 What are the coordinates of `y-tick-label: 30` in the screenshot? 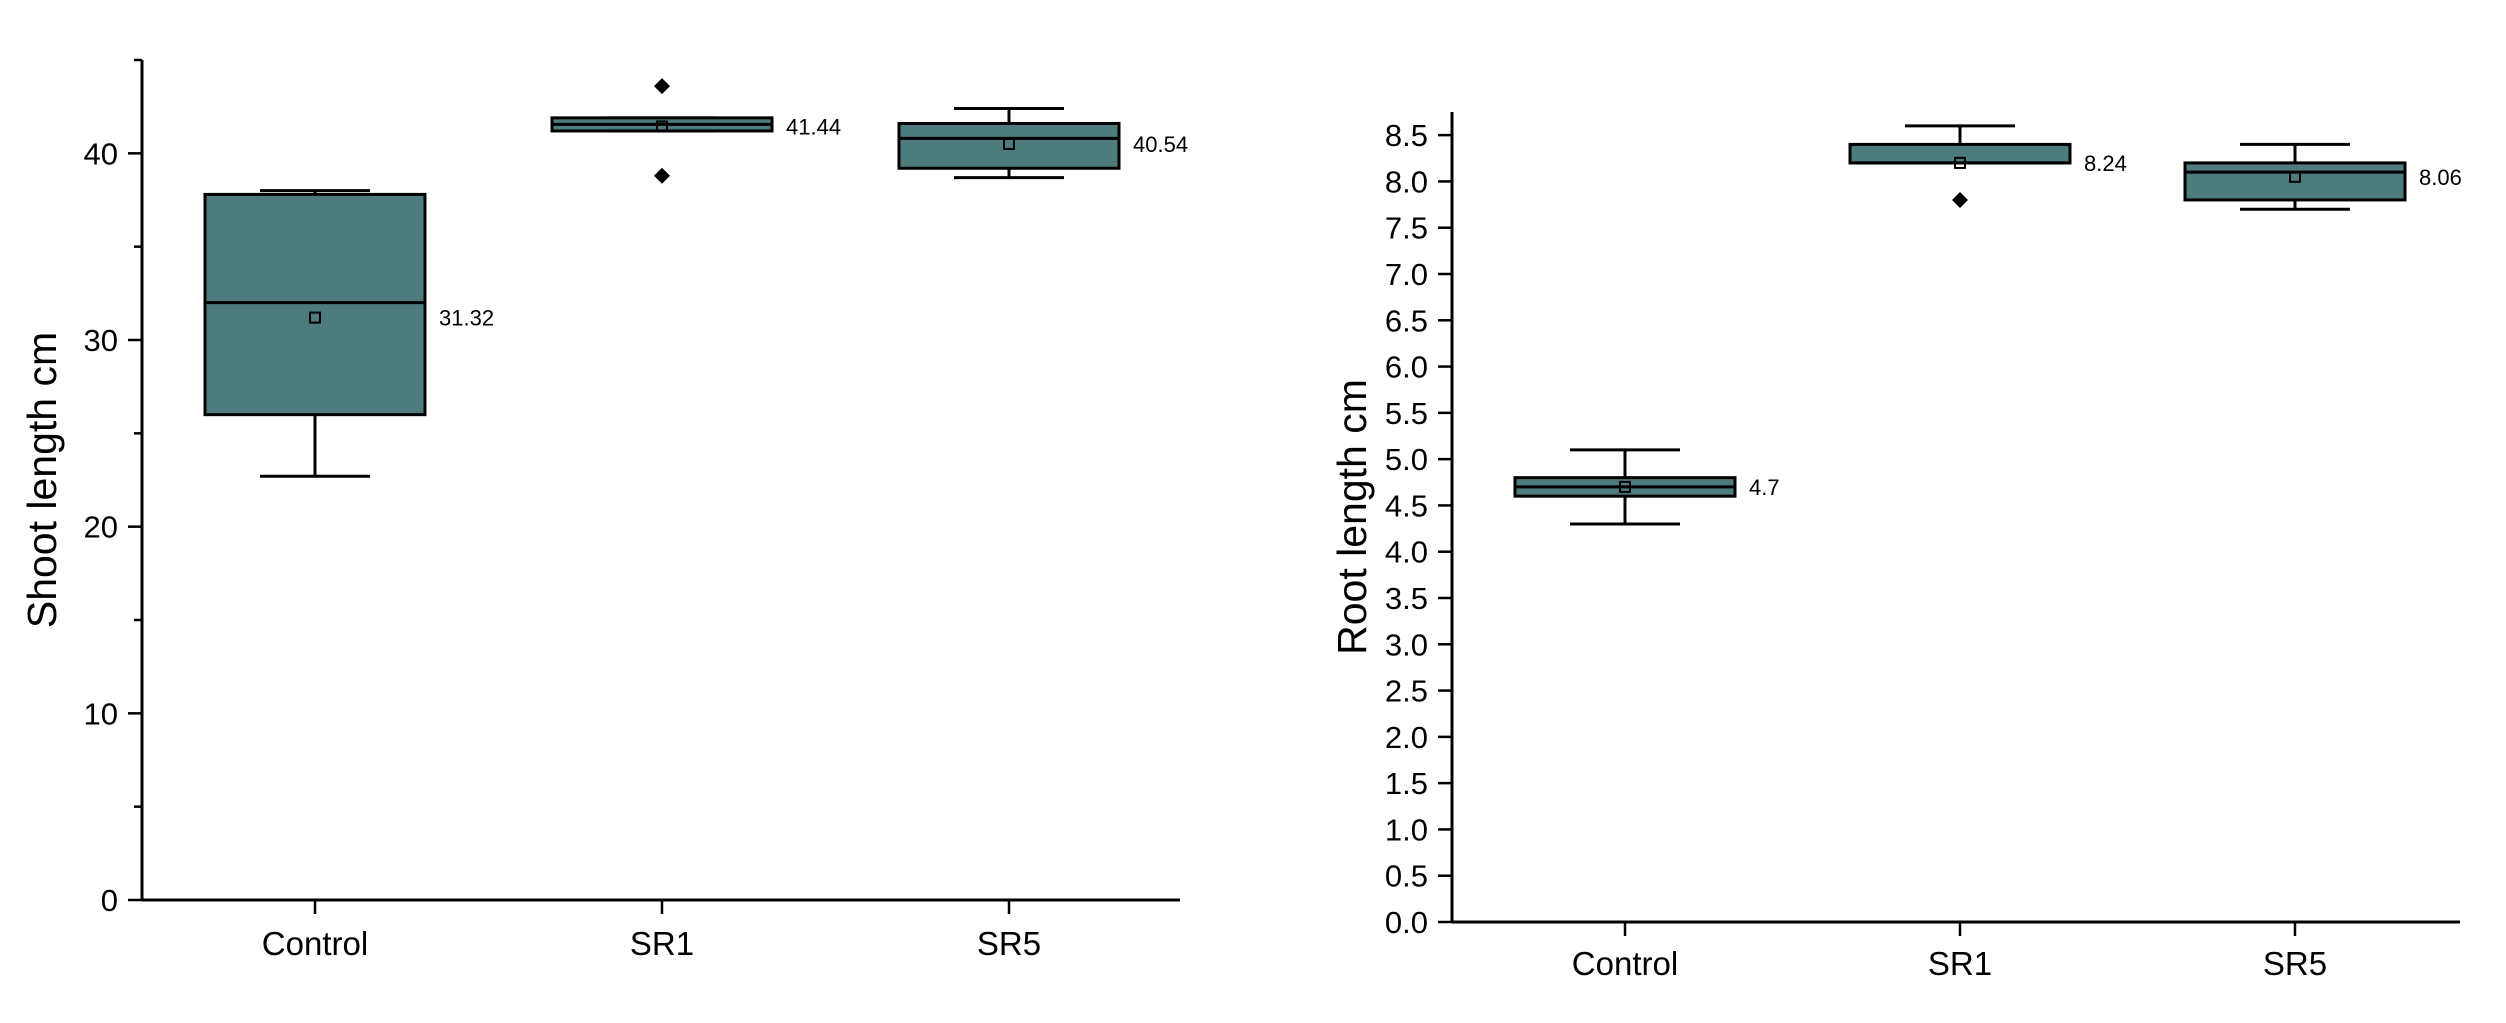 It's located at (101, 340).